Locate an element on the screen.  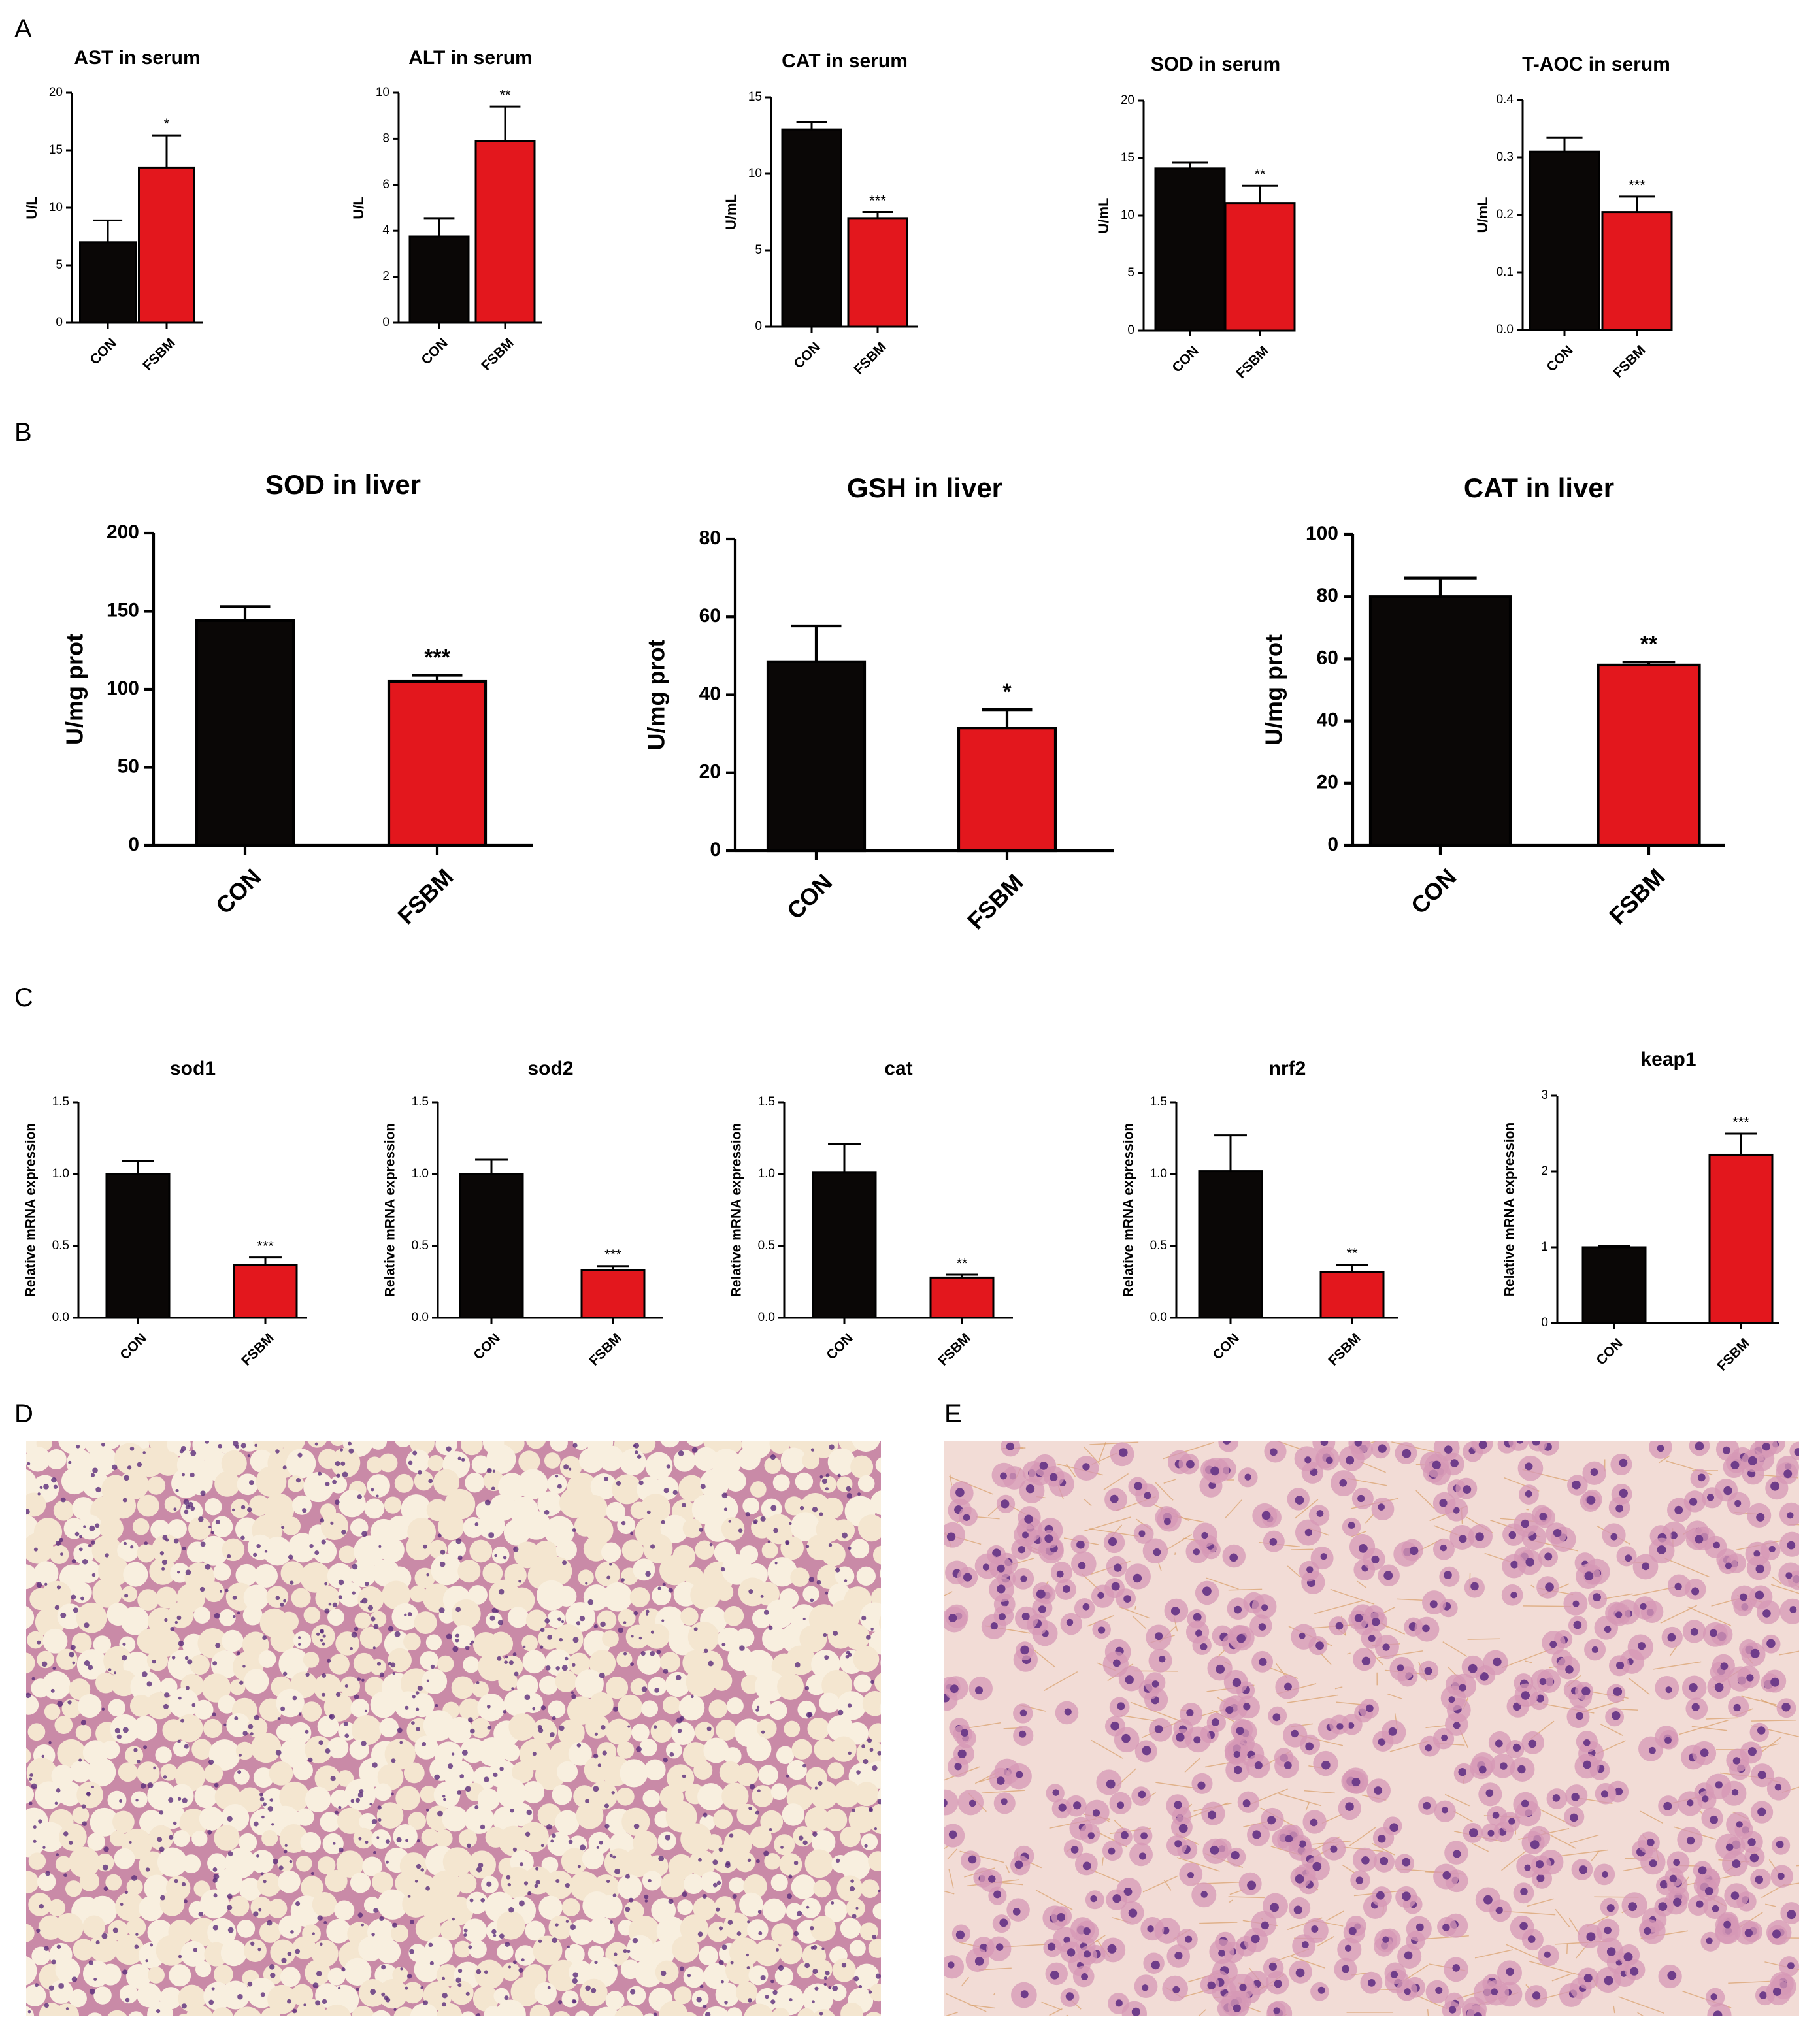
category-label-gsh_liver-fsbm: FSBM is located at coordinates (995, 901).